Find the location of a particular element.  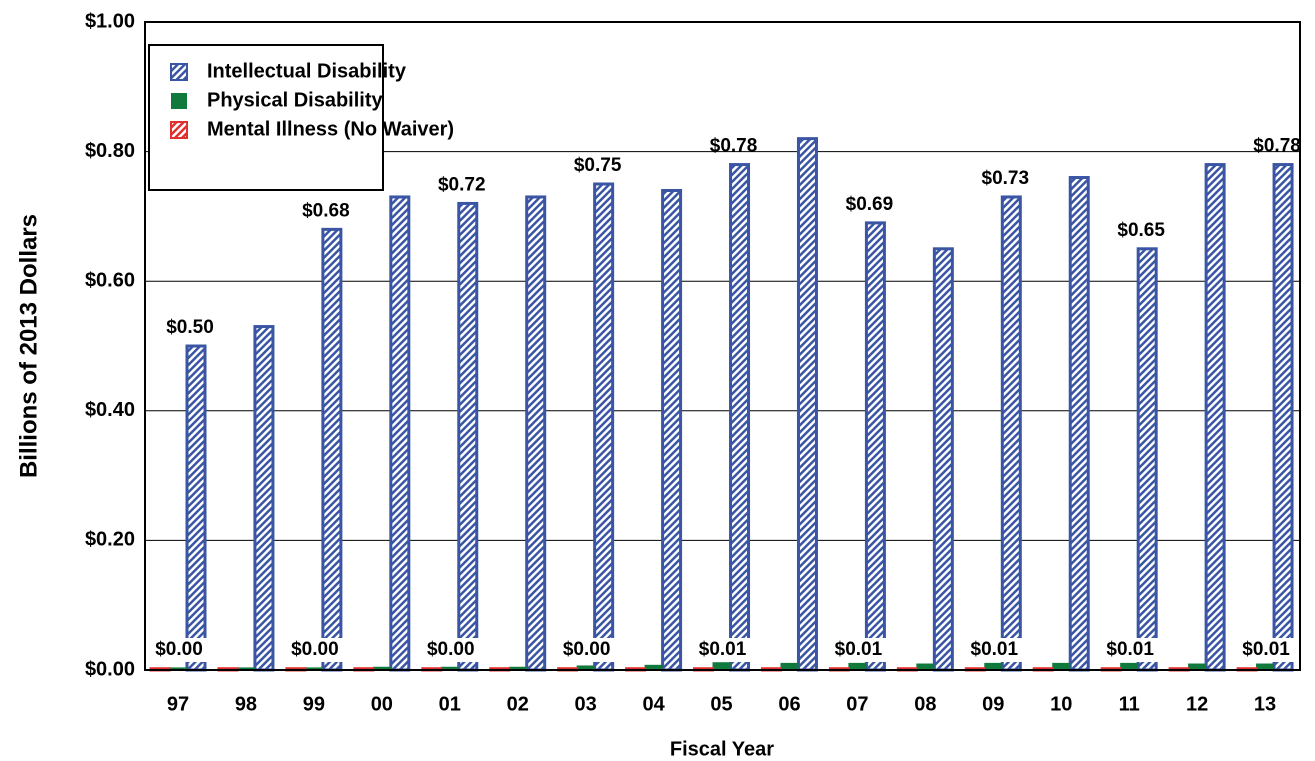

y-tick-label: $1.00 is located at coordinates (110, 21).